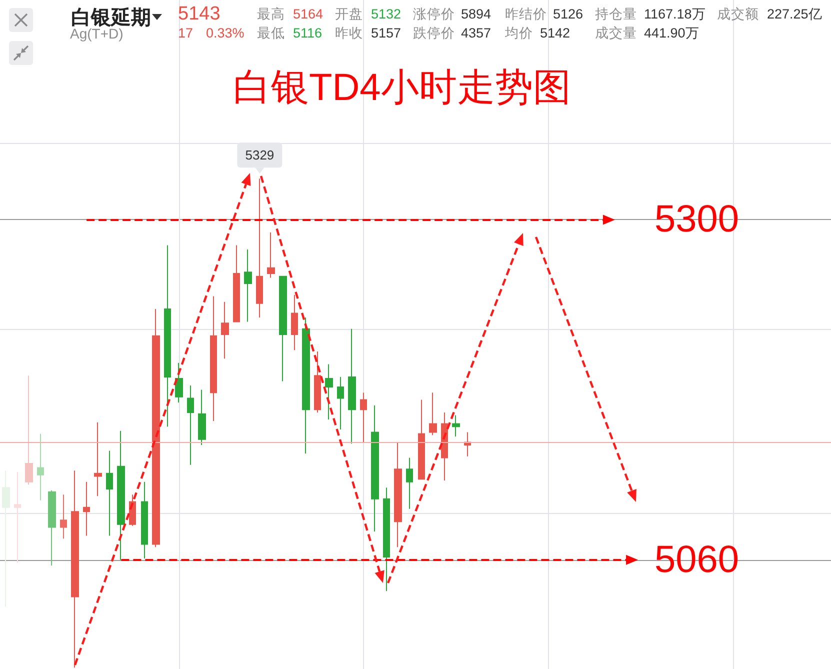  I want to click on annotation: 4357, so click(476, 34).